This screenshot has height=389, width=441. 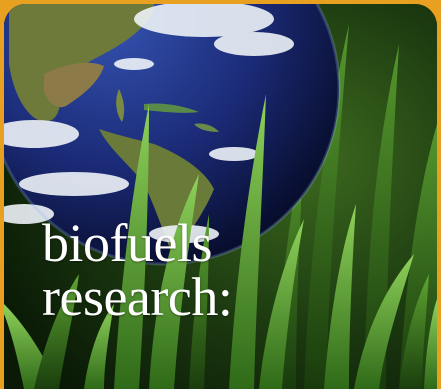 What do you see at coordinates (137, 297) in the screenshot?
I see `headline-line-2: research:` at bounding box center [137, 297].